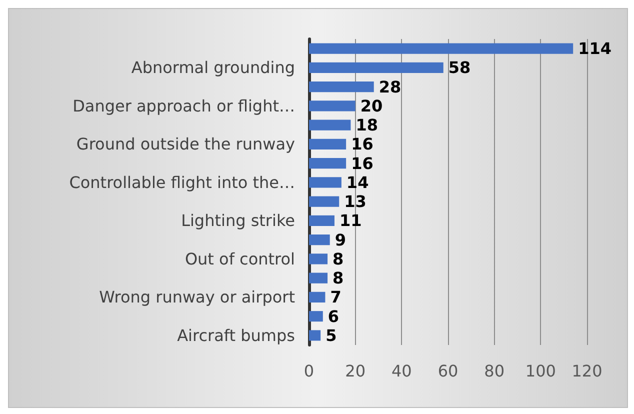 Image resolution: width=634 pixels, height=414 pixels. What do you see at coordinates (309, 371) in the screenshot?
I see `x-tick-label: 0` at bounding box center [309, 371].